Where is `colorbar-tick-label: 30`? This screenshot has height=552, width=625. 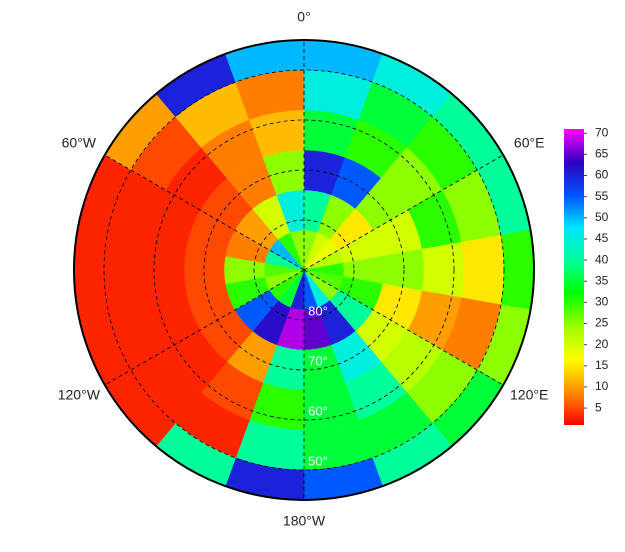 colorbar-tick-label: 30 is located at coordinates (602, 302).